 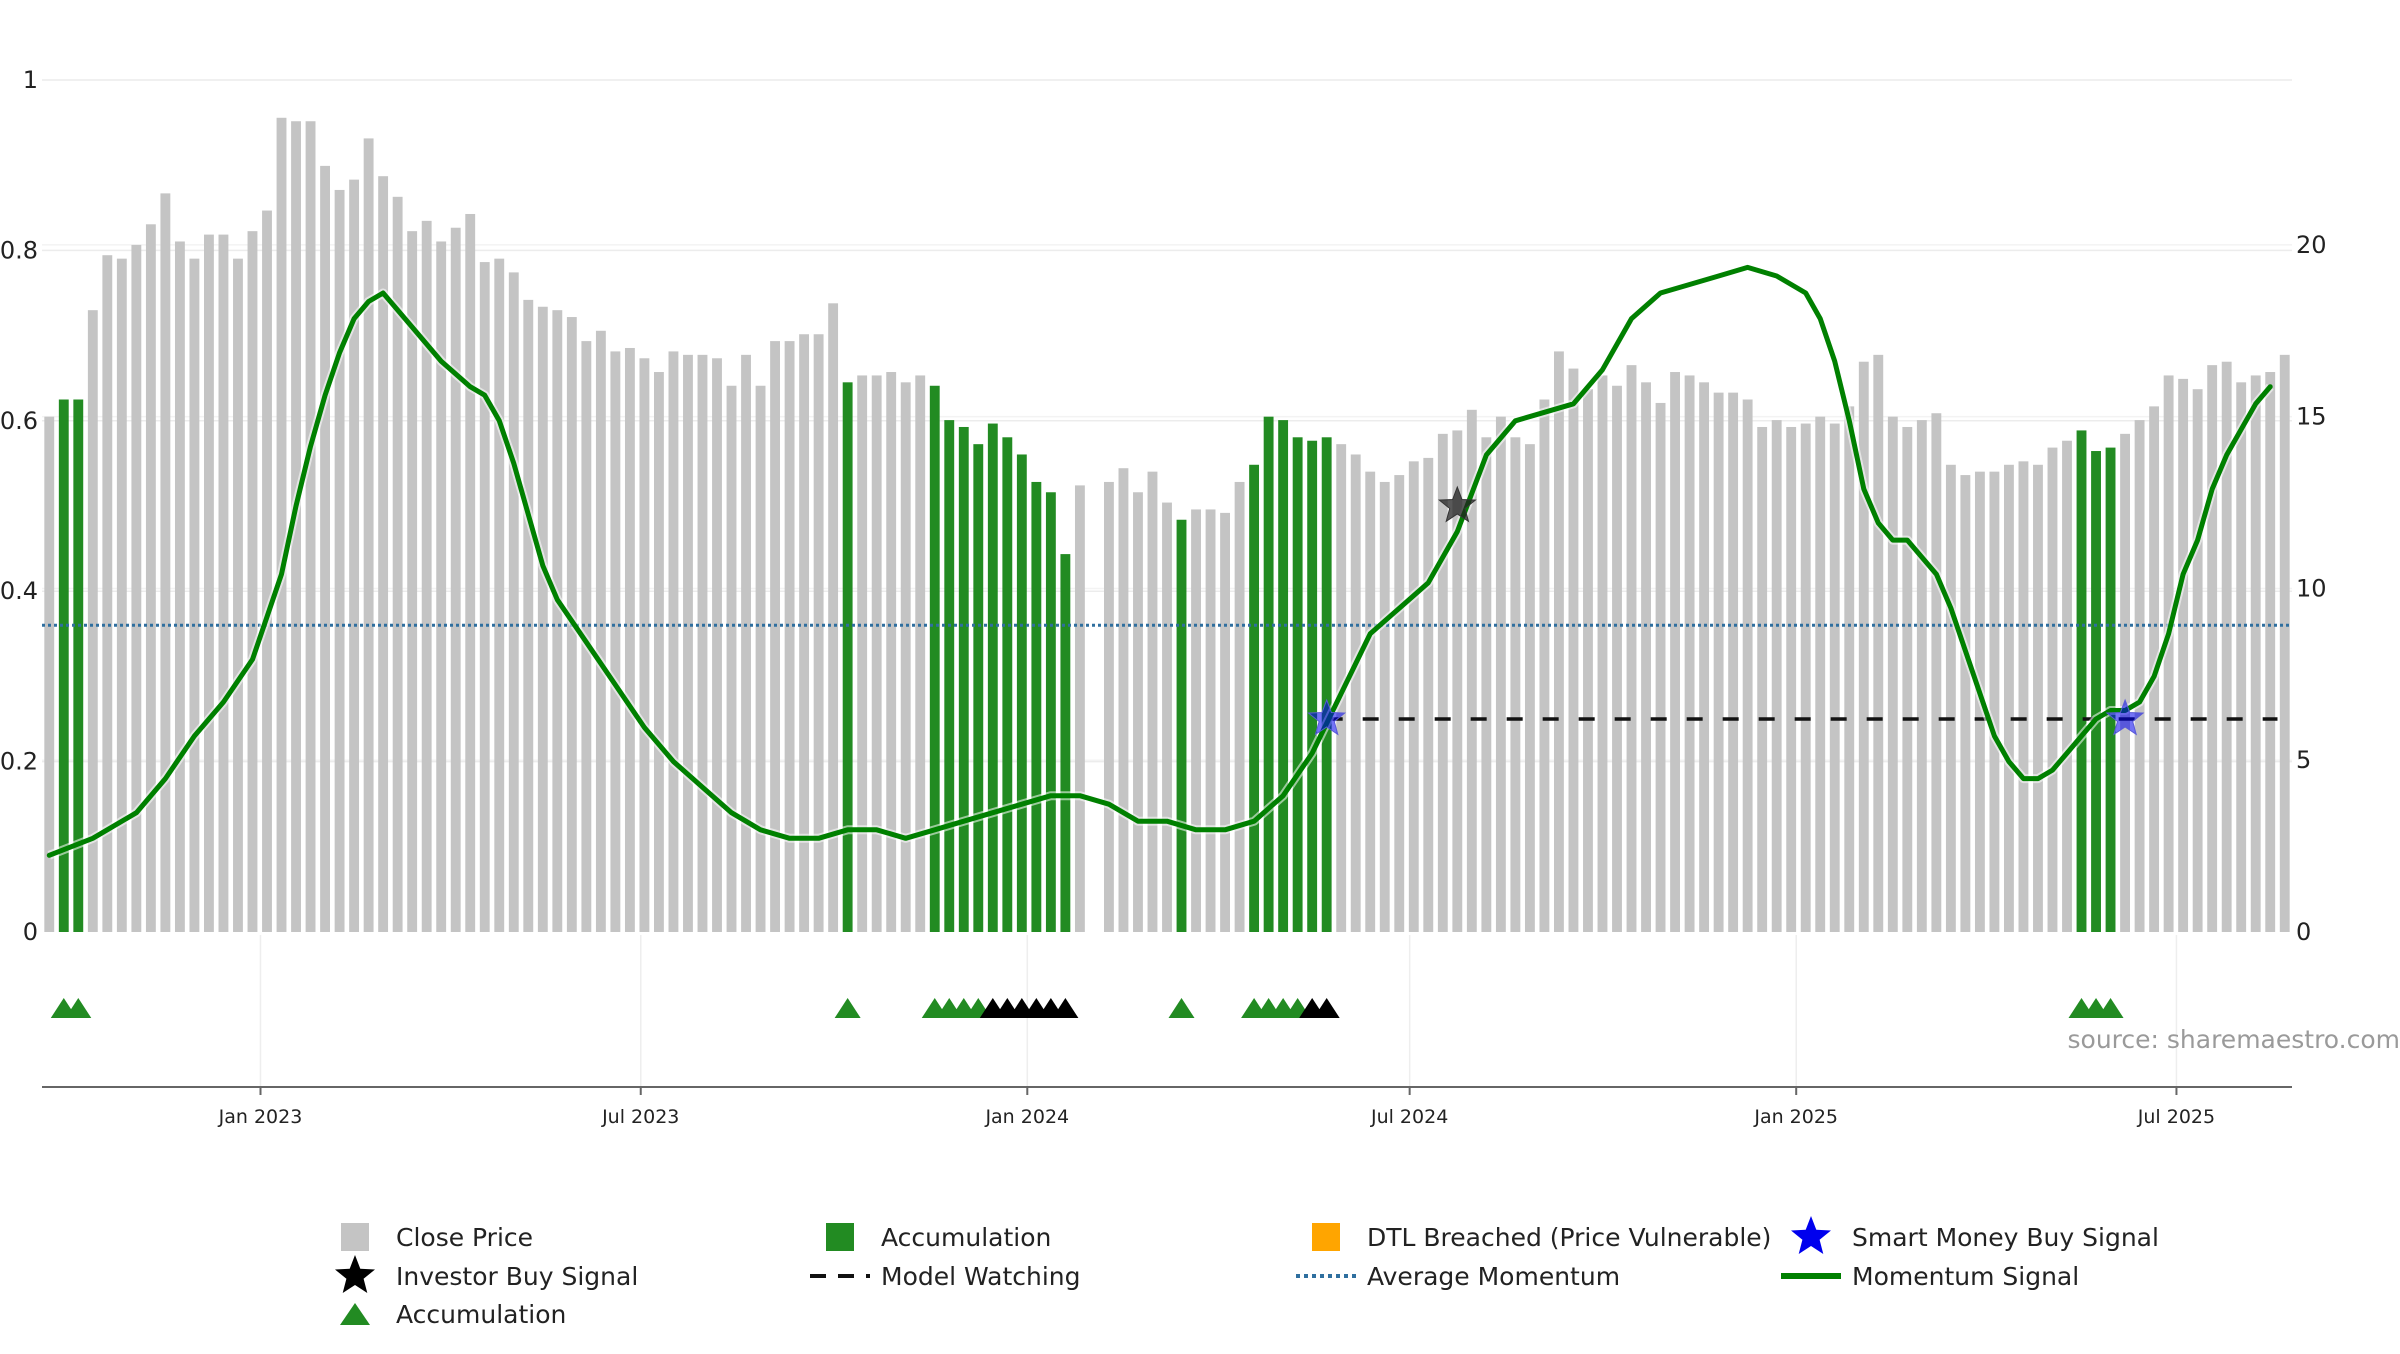 I want to click on legend-label: Close Price, so click(x=464, y=1237).